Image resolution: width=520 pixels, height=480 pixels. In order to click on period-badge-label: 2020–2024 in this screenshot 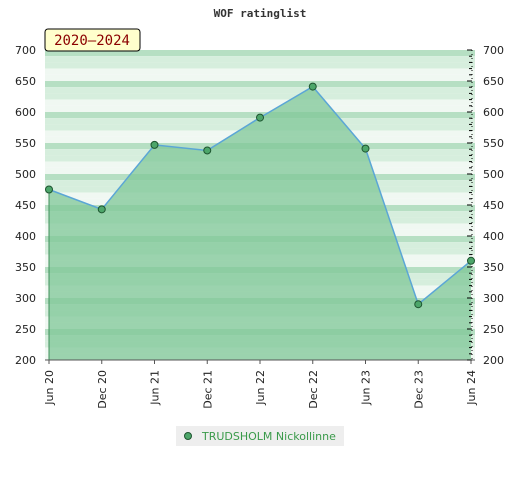, I will do `click(92, 41)`.